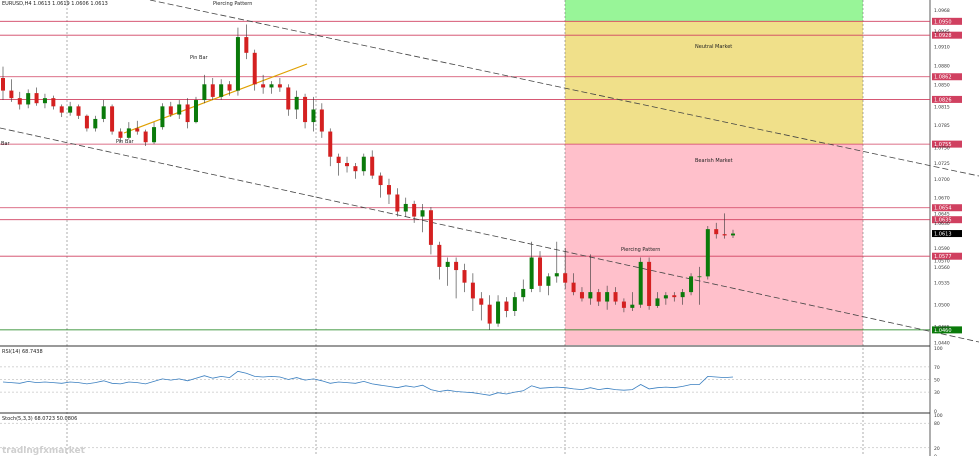 This screenshot has height=456, width=979. I want to click on stochastic-pane: 100 80 20 0, so click(471, 434).